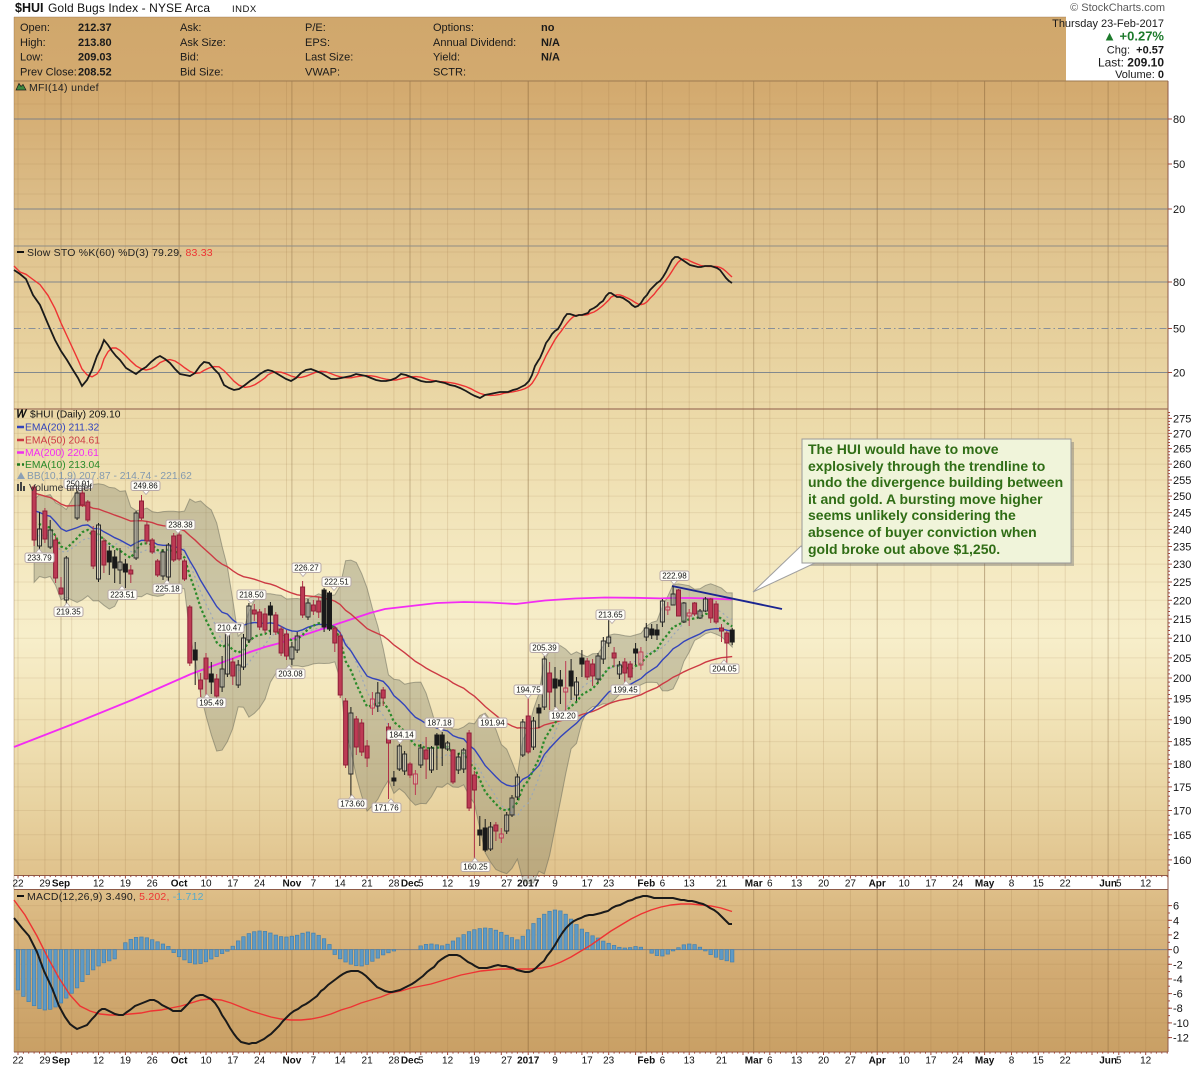 This screenshot has width=1200, height=1072. What do you see at coordinates (1182, 481) in the screenshot?
I see `svg-text: 255` at bounding box center [1182, 481].